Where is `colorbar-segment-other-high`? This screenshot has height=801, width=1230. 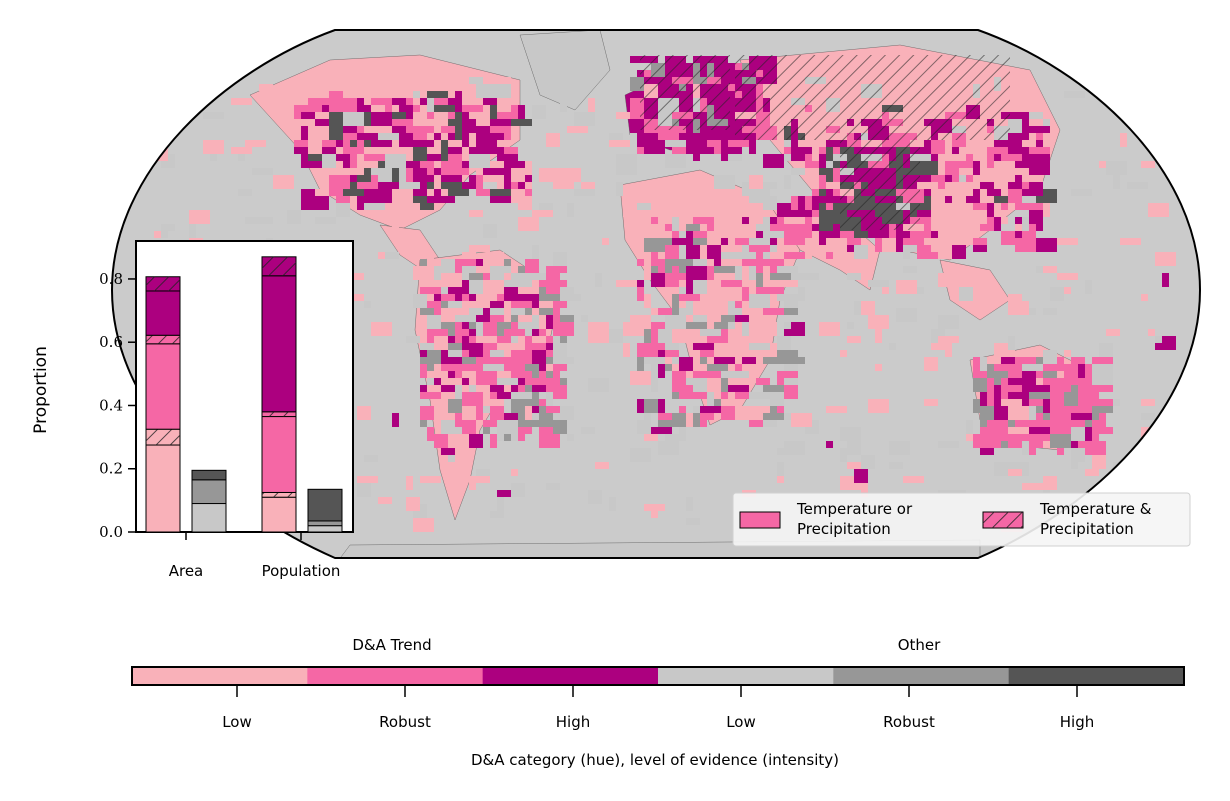 colorbar-segment-other-high is located at coordinates (1096, 676).